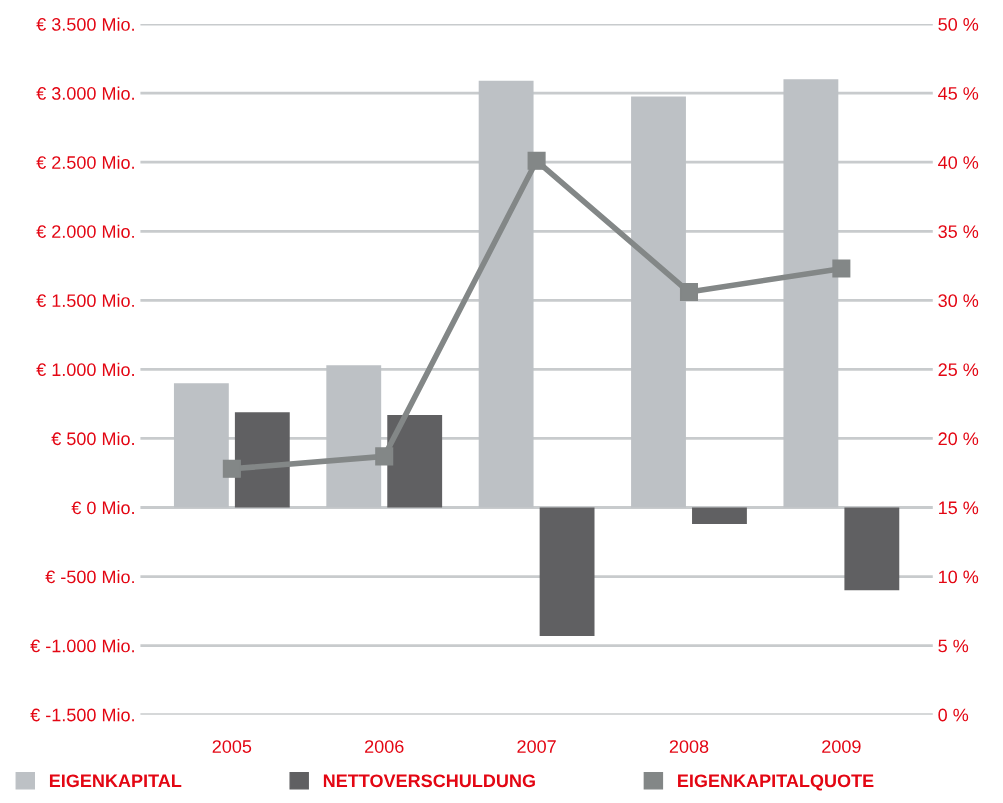 This screenshot has height=803, width=1003. What do you see at coordinates (953, 646) in the screenshot?
I see `y2-tick-label: 5 %` at bounding box center [953, 646].